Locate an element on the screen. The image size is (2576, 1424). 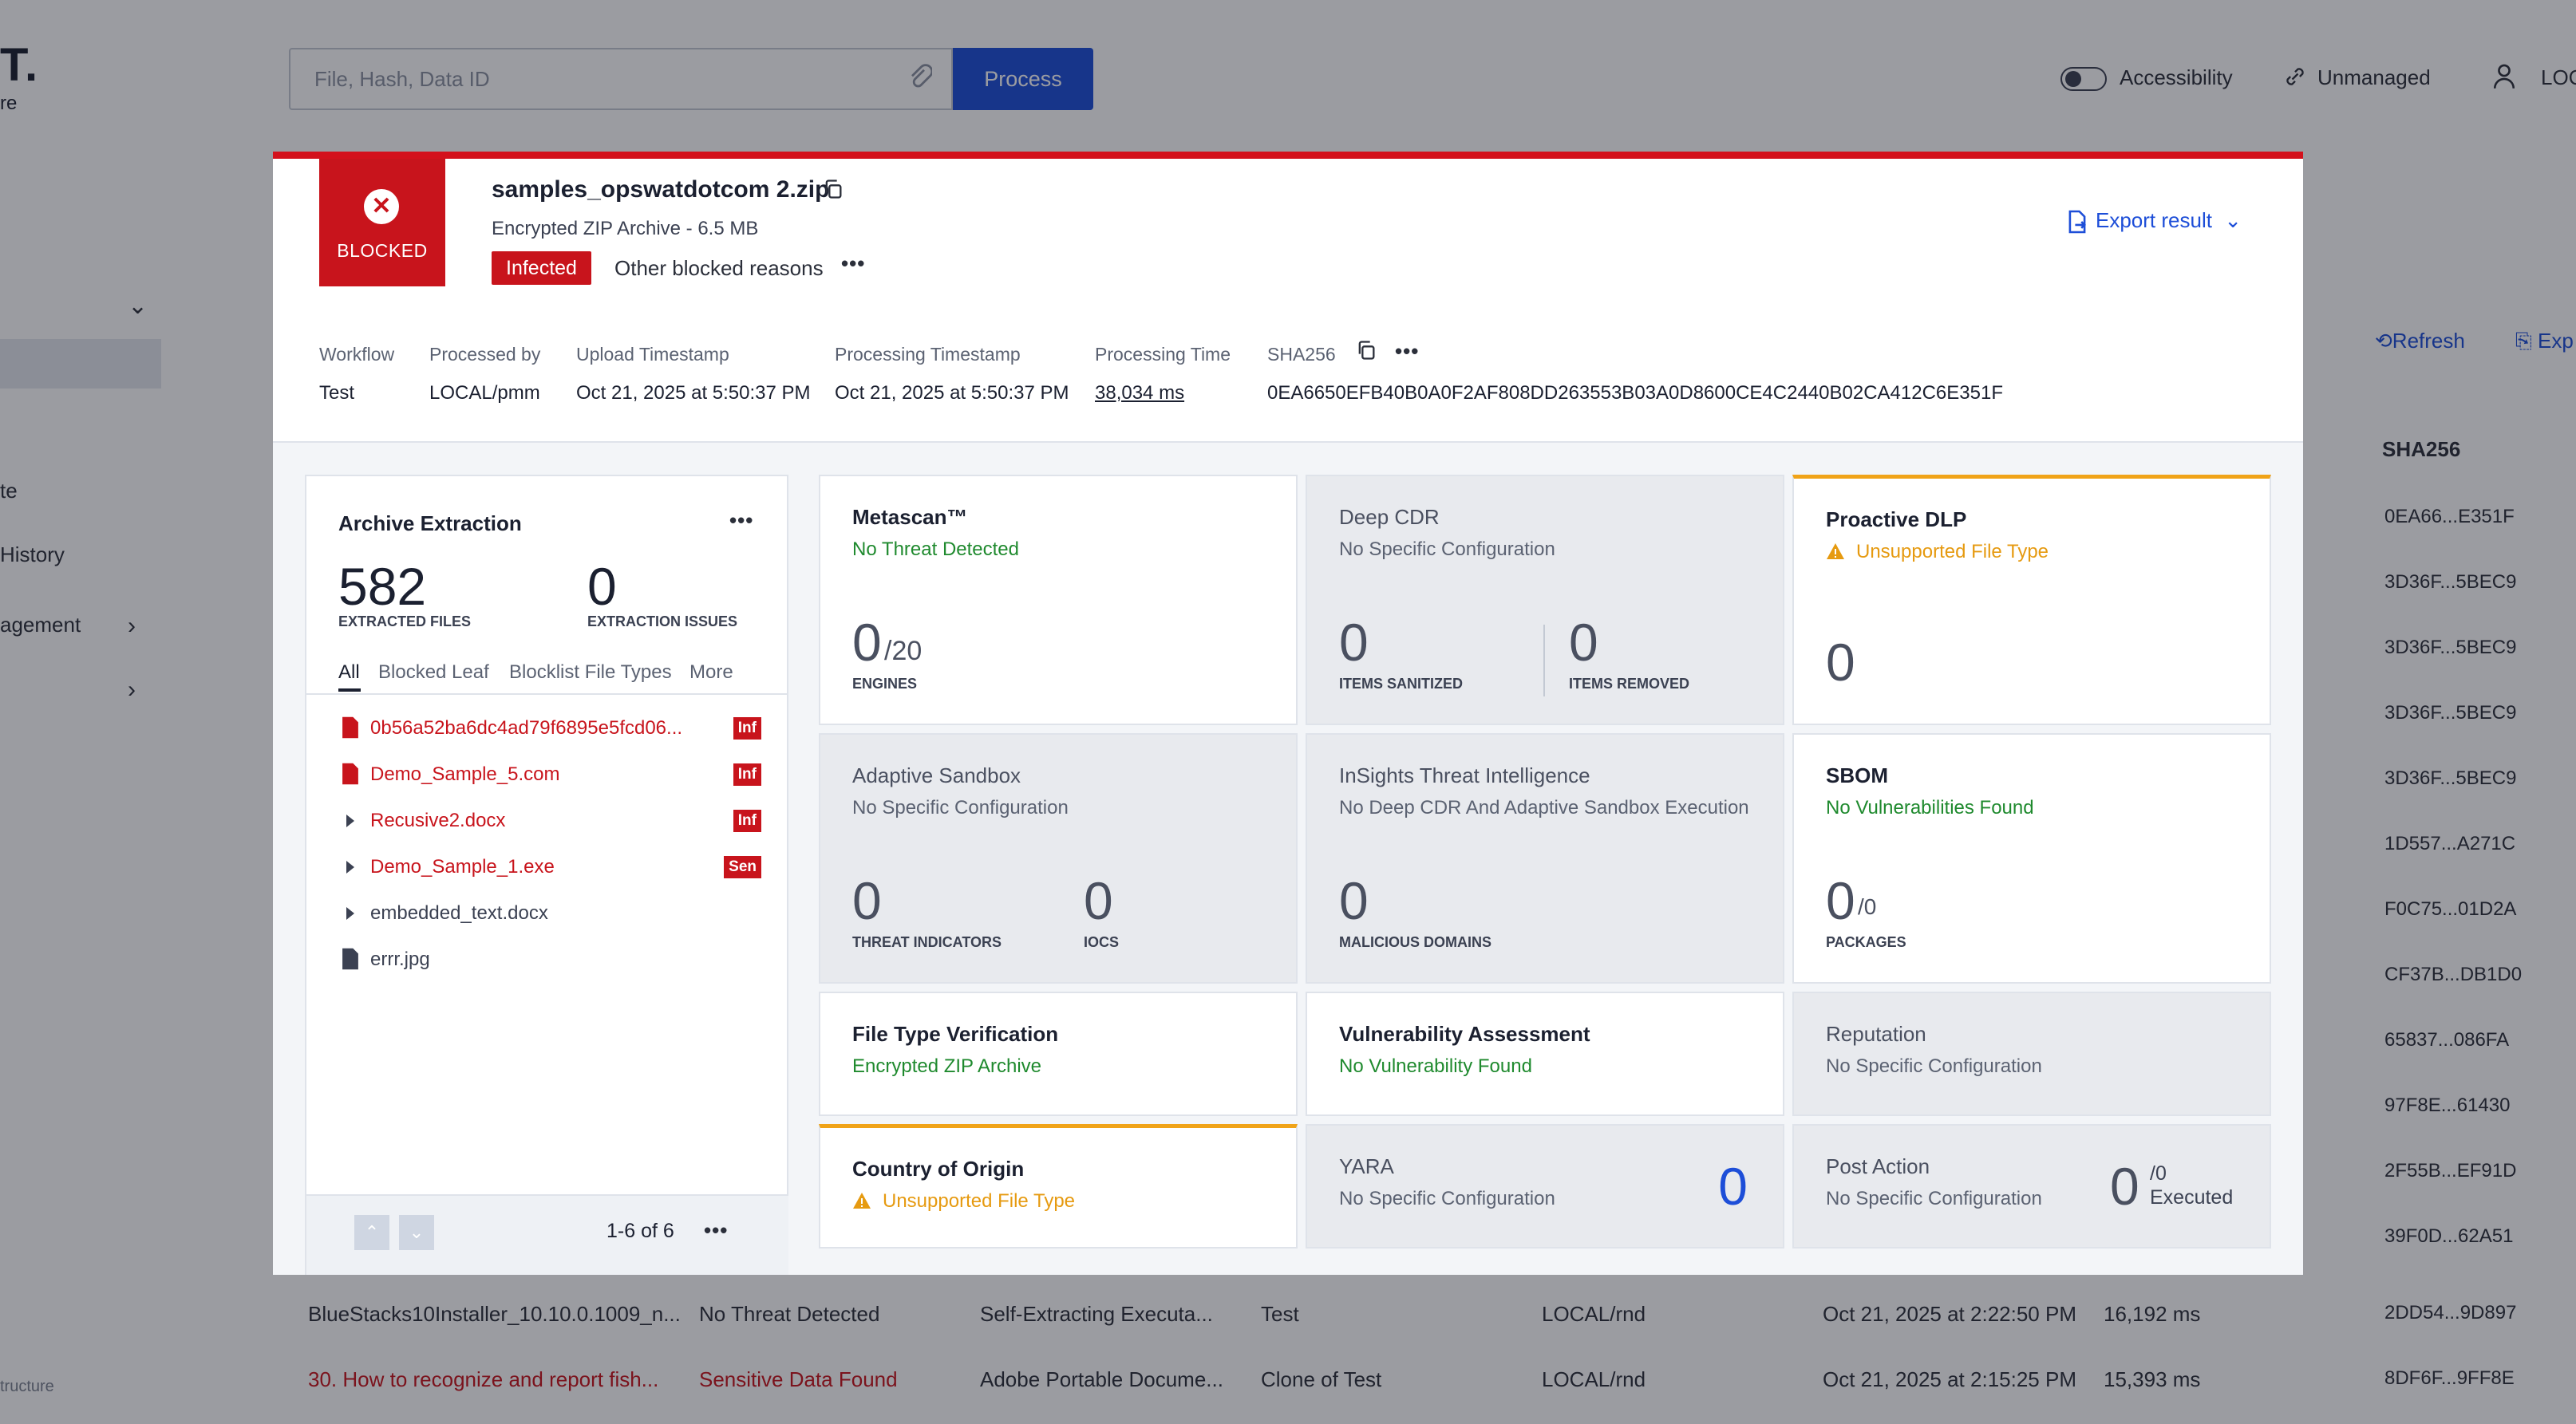
export-result-label: Export result is located at coordinates (2154, 220).